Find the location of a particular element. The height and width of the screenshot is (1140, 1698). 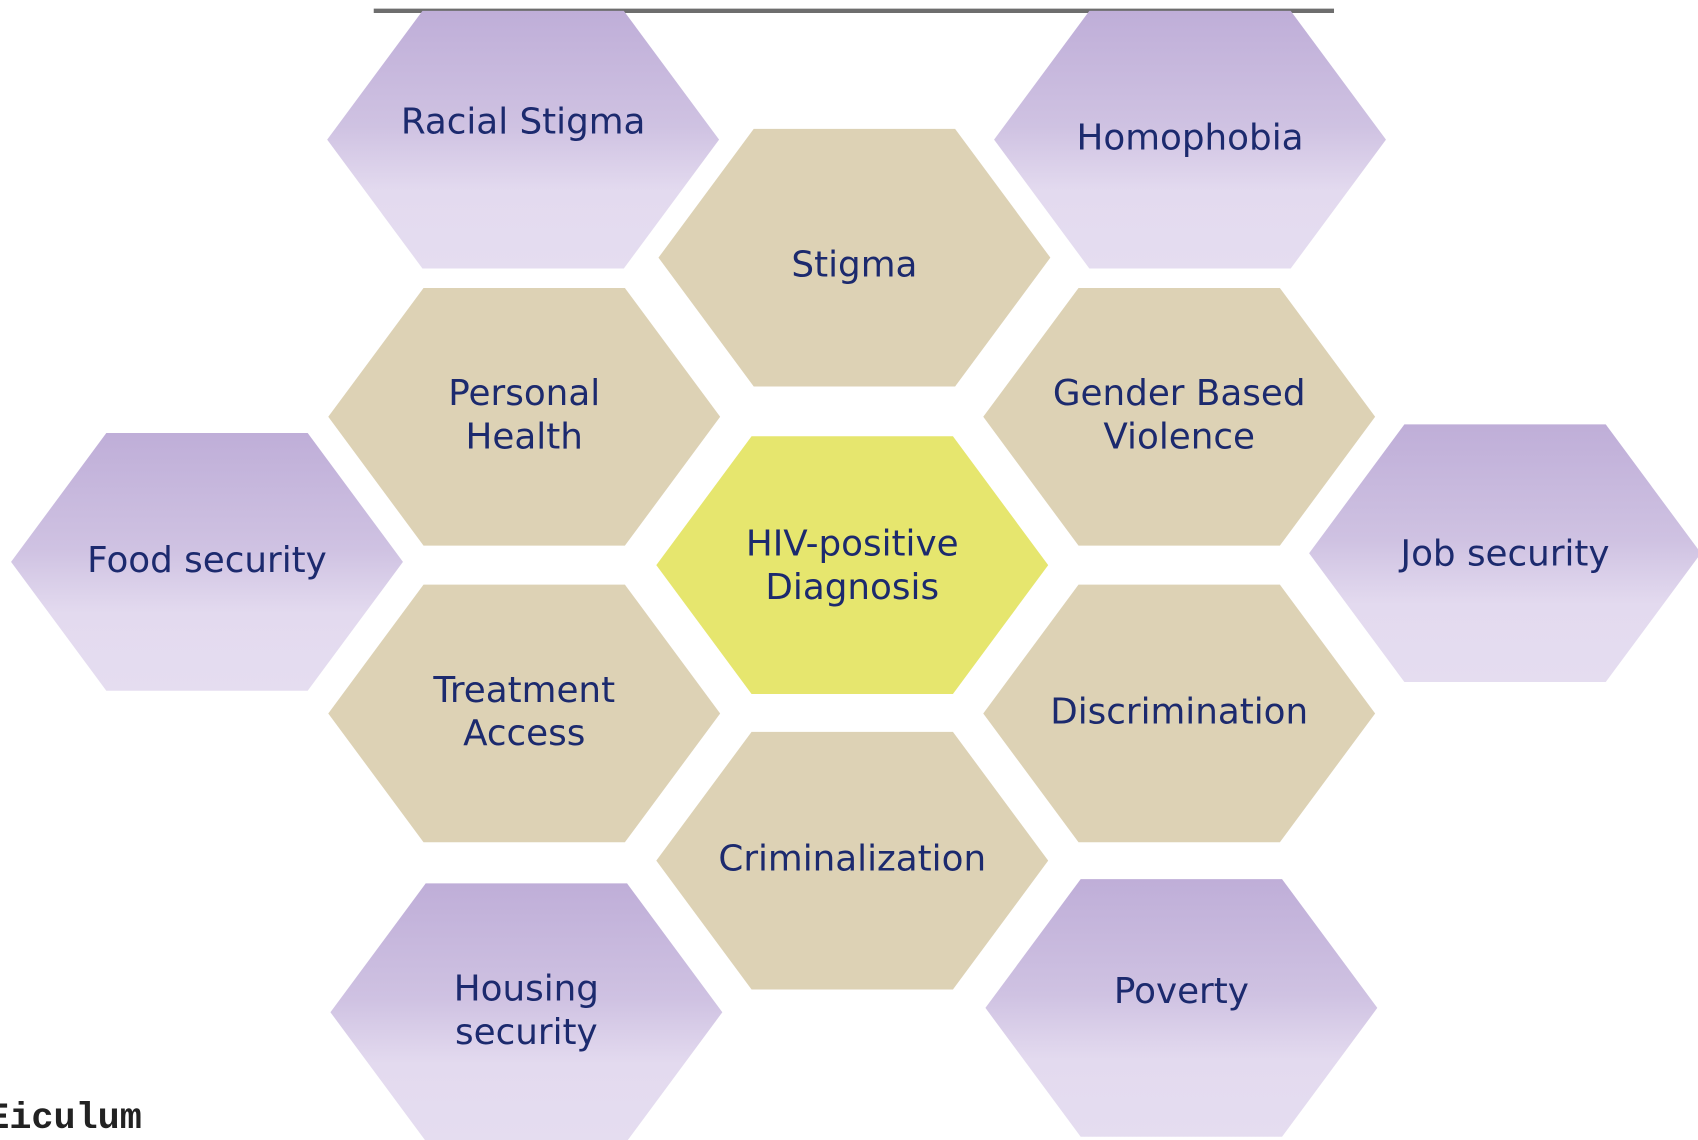

hexagon-node: Racial Stigma is located at coordinates (523, 139).